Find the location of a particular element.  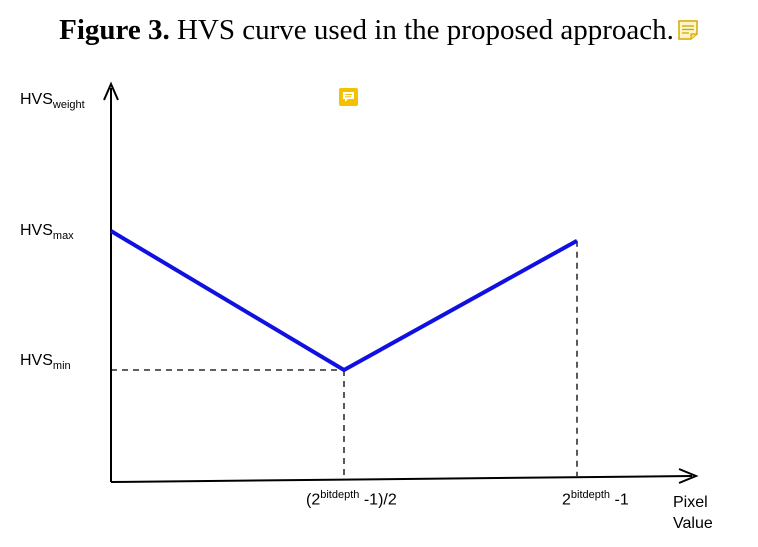

x-axis-label: Pixel Value is located at coordinates (693, 513).